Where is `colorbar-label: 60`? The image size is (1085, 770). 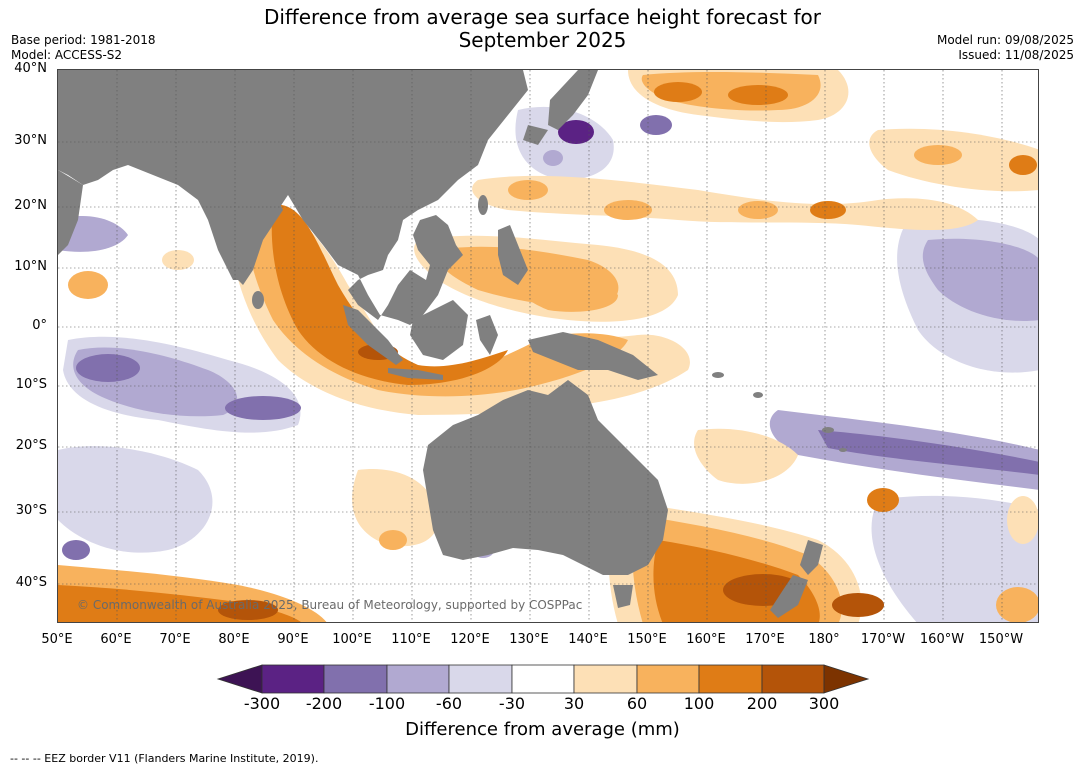
colorbar-label: 60 is located at coordinates (637, 703).